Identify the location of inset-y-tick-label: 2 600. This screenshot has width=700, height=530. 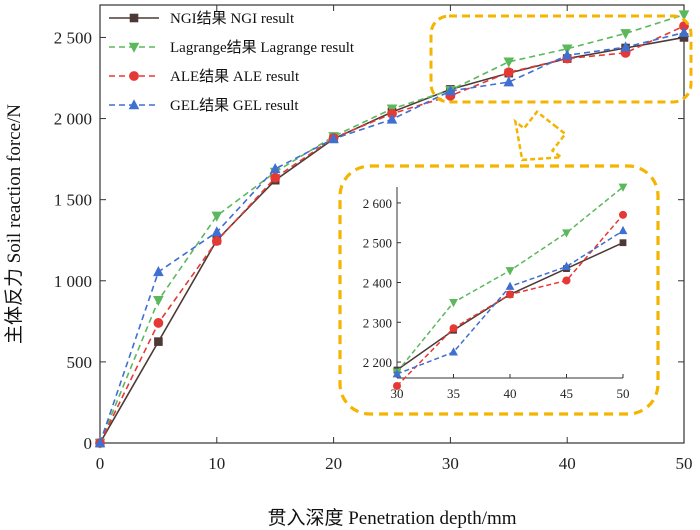
(377, 203).